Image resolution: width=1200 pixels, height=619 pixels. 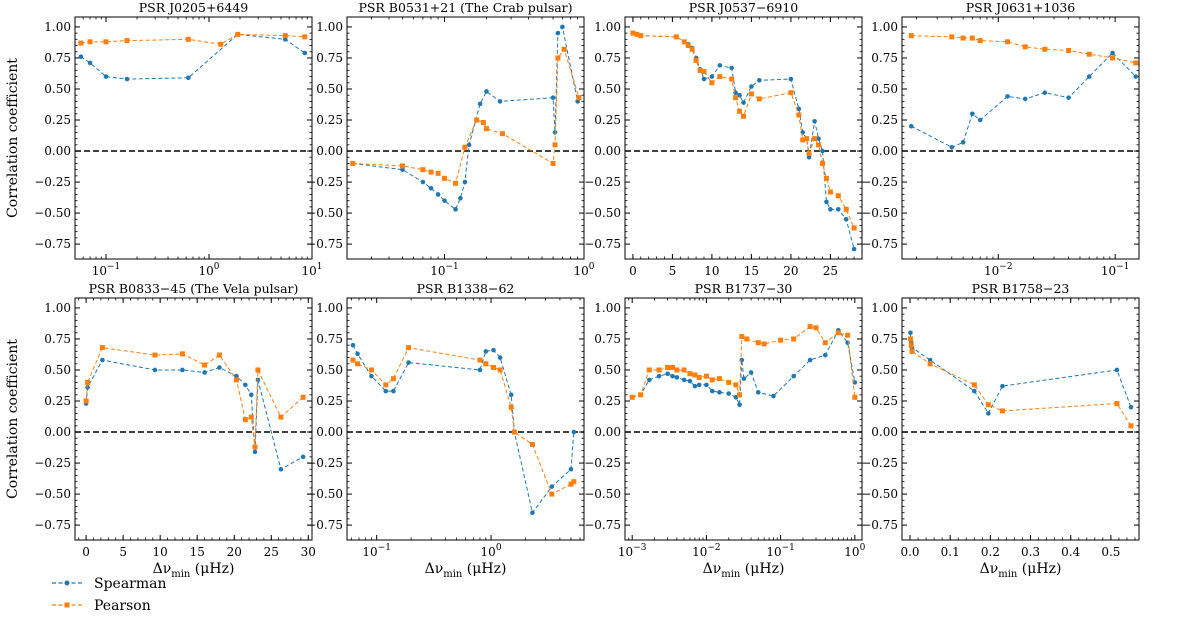 I want to click on x-tick-label: 10, so click(x=160, y=552).